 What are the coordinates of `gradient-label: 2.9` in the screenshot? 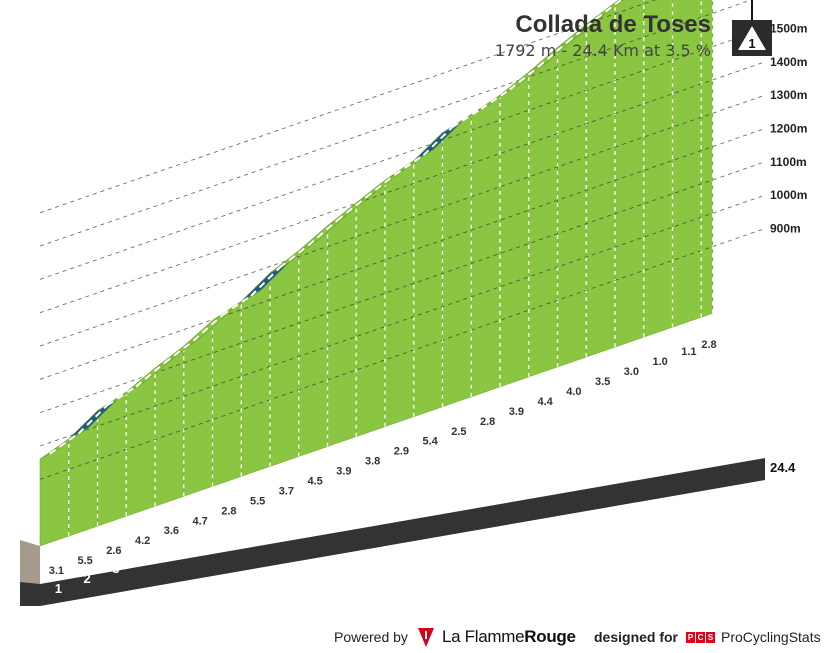 It's located at (401, 452).